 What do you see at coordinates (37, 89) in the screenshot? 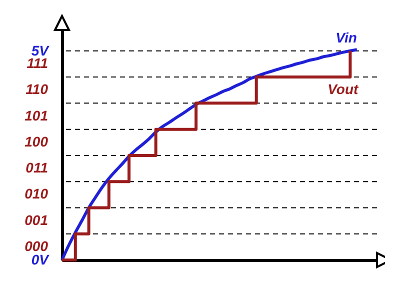
I see `text: 110` at bounding box center [37, 89].